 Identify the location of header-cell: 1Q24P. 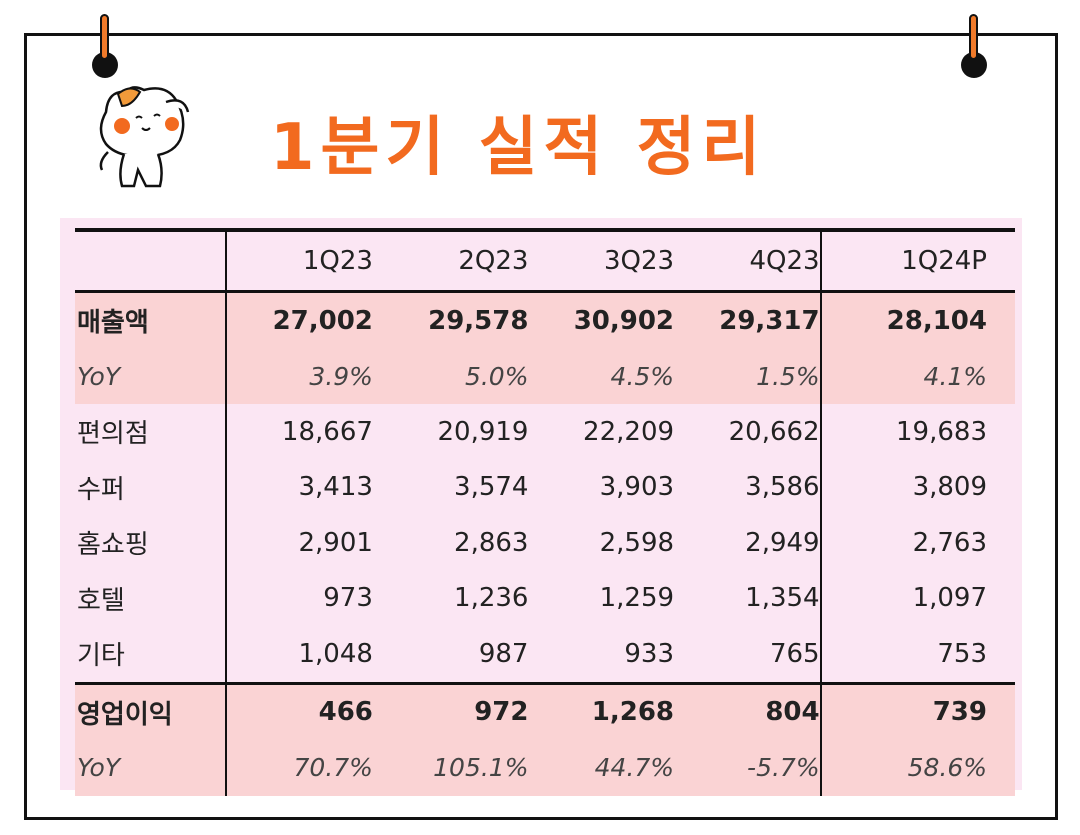
(917, 260).